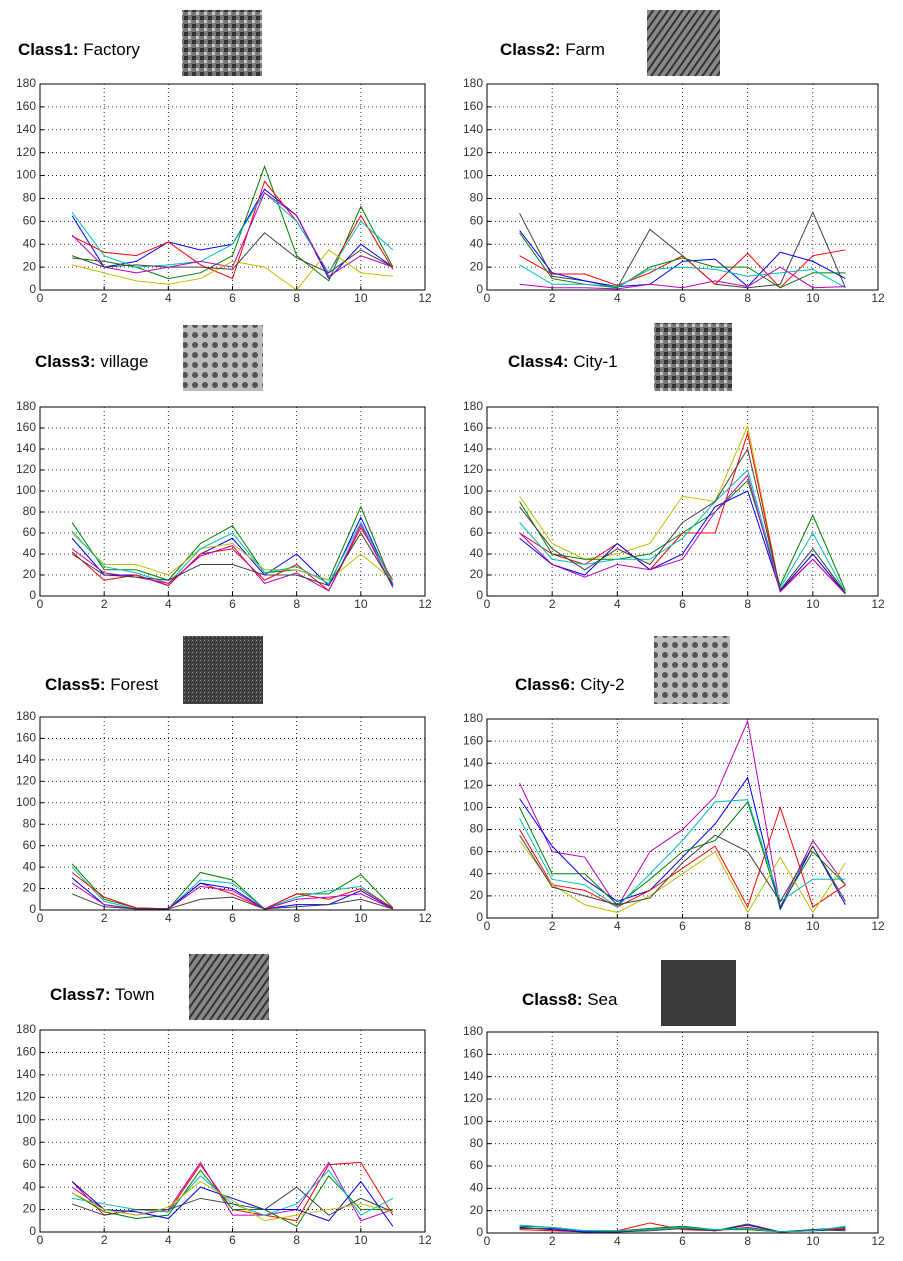 The height and width of the screenshot is (1261, 903). What do you see at coordinates (570, 999) in the screenshot?
I see `chart-title: Class8: Sea` at bounding box center [570, 999].